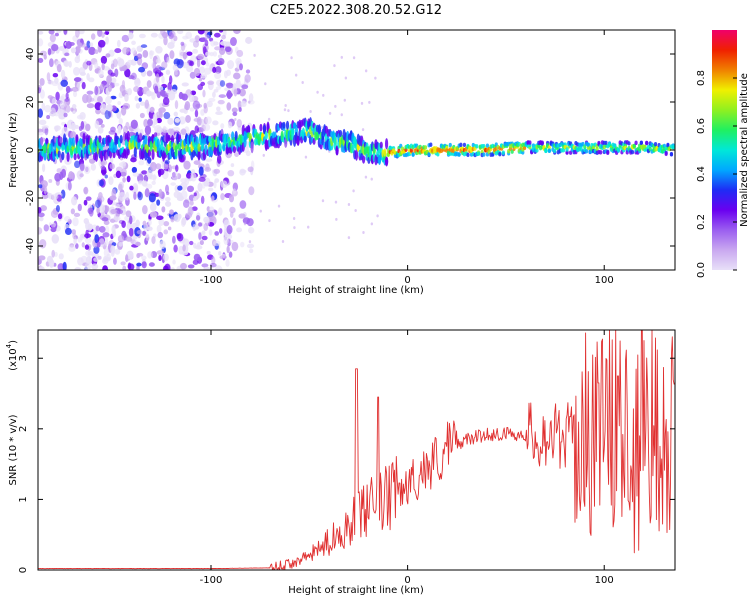  I want to click on y-tick-label: -40, so click(30, 246).